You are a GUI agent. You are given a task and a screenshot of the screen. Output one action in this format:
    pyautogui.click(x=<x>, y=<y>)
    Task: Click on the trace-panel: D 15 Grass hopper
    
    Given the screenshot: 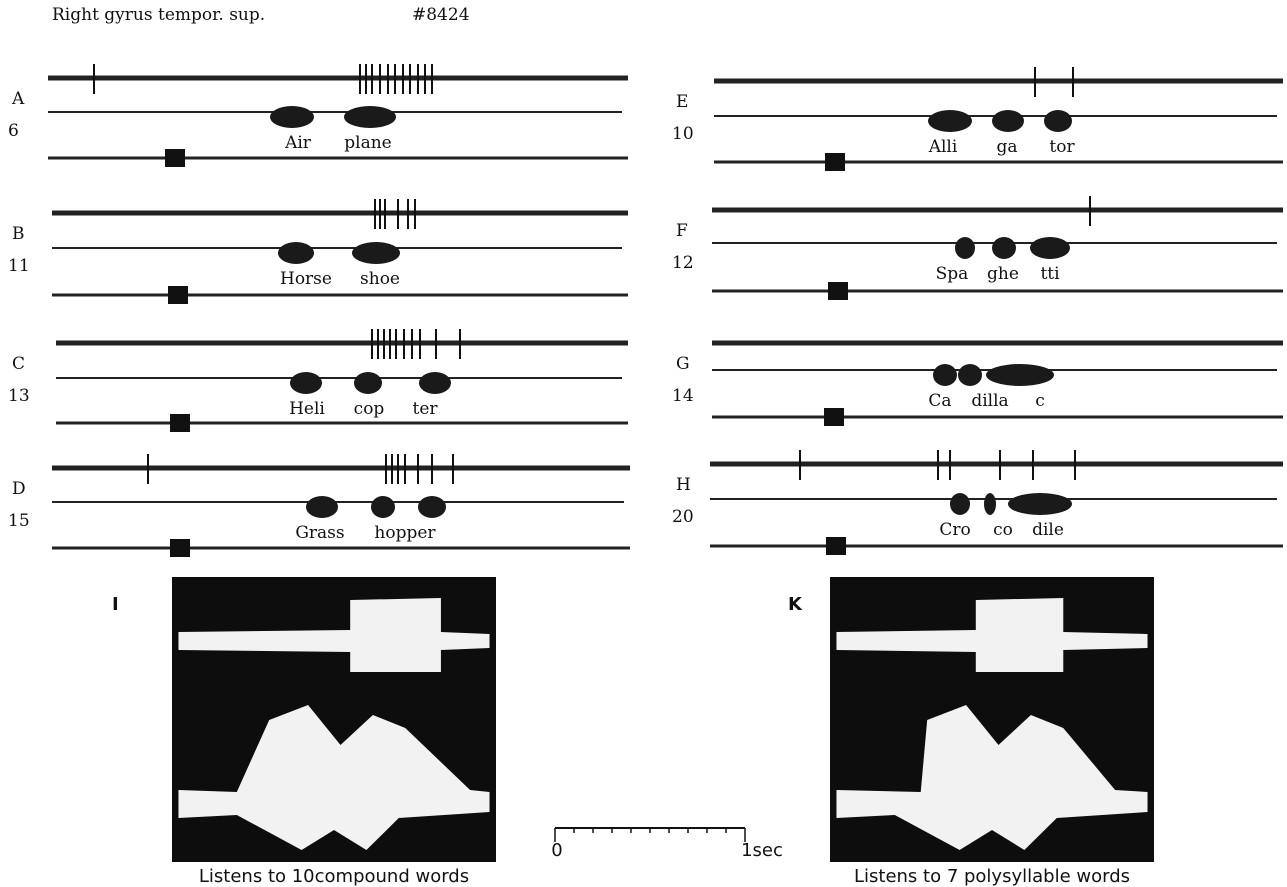 What is the action you would take?
    pyautogui.click(x=319, y=505)
    